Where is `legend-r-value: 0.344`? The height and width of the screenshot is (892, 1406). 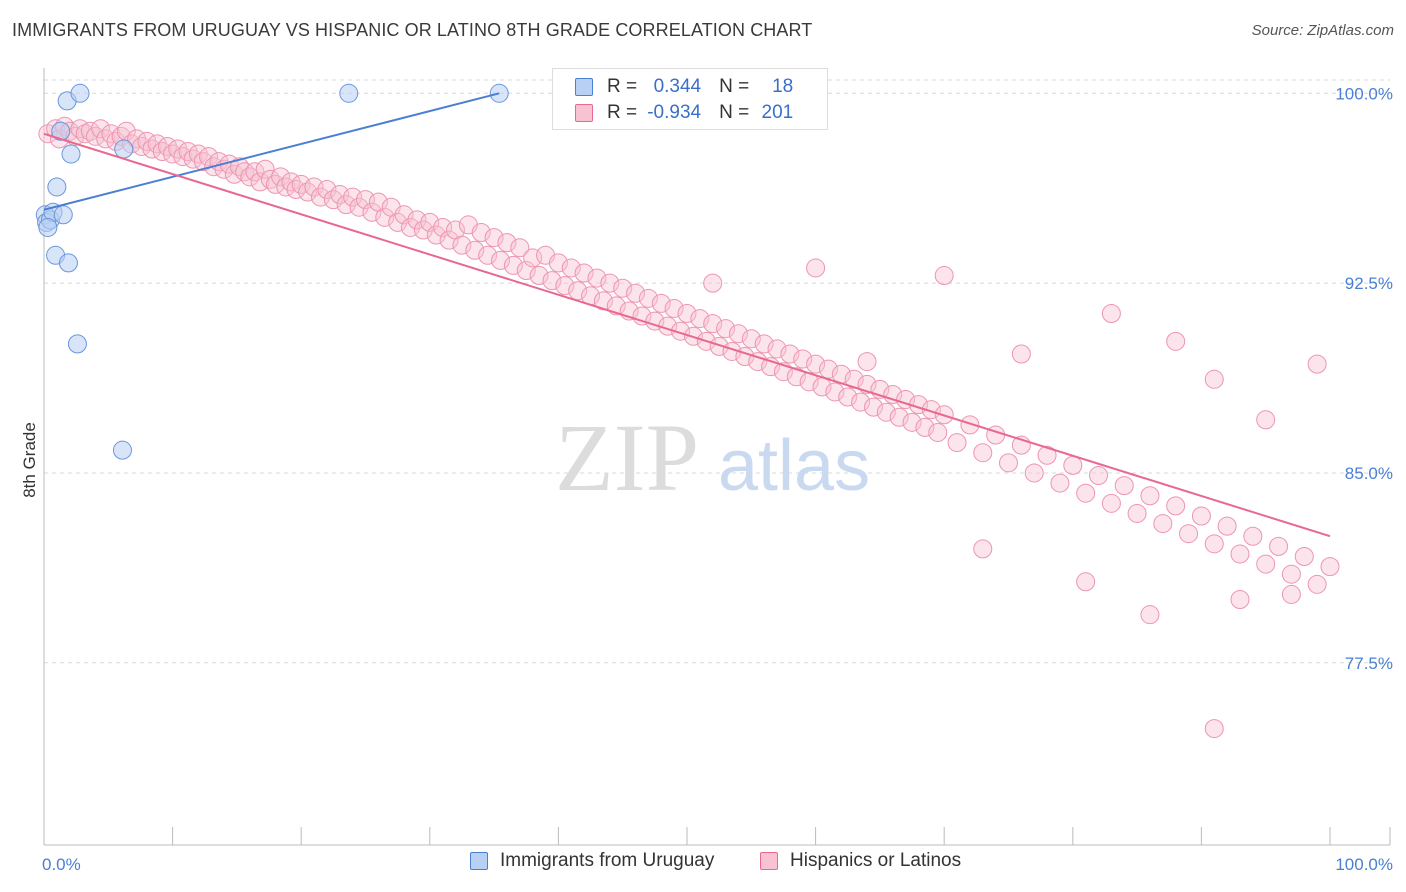 legend-r-value: 0.344 is located at coordinates (677, 86).